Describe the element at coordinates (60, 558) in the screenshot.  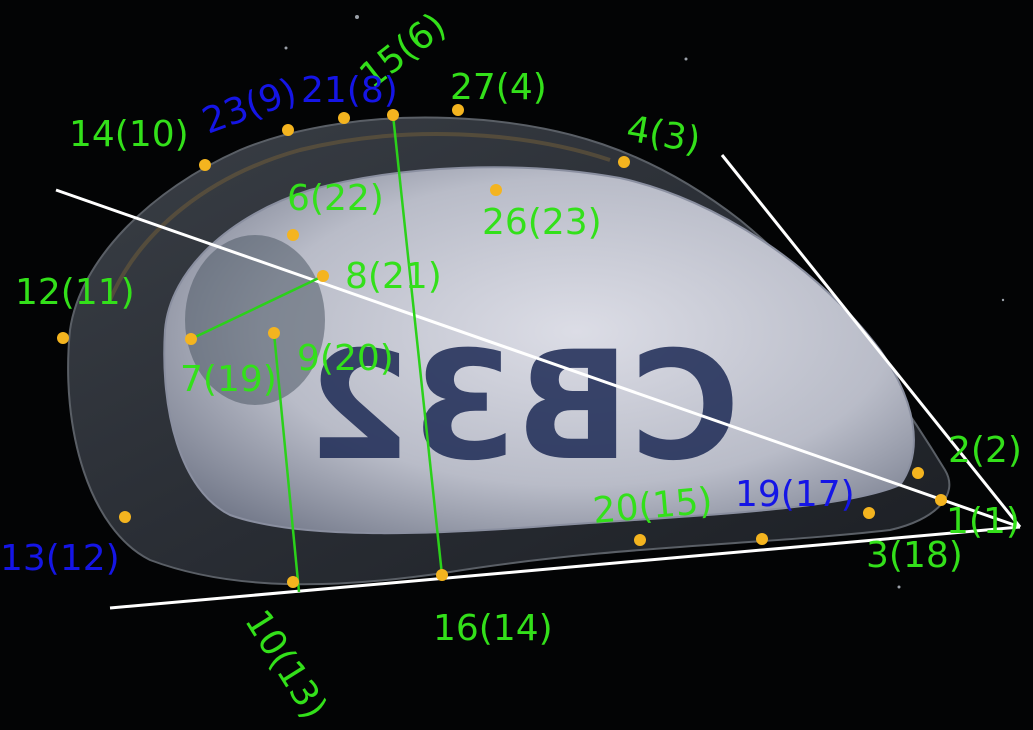
I see `label-13-12: 13(12)` at that location.